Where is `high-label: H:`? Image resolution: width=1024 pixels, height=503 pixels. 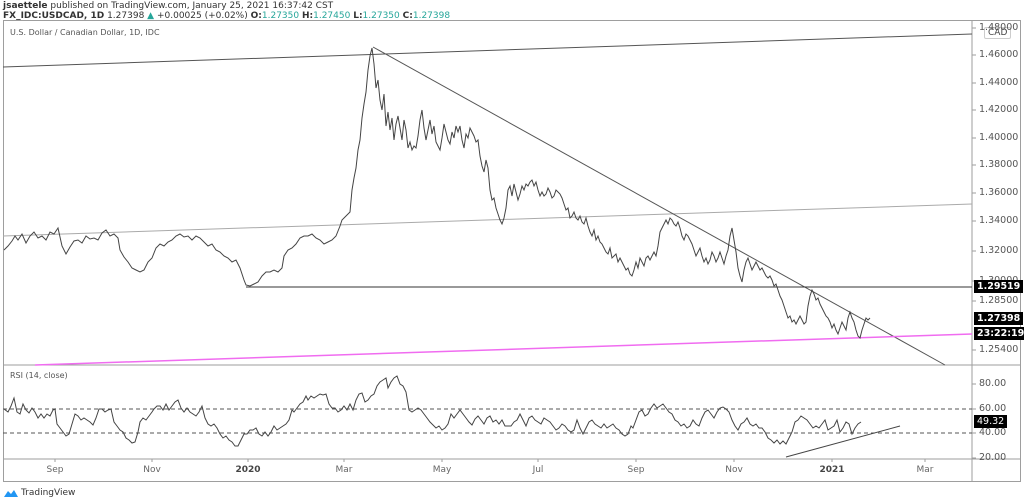 high-label: H: is located at coordinates (307, 16).